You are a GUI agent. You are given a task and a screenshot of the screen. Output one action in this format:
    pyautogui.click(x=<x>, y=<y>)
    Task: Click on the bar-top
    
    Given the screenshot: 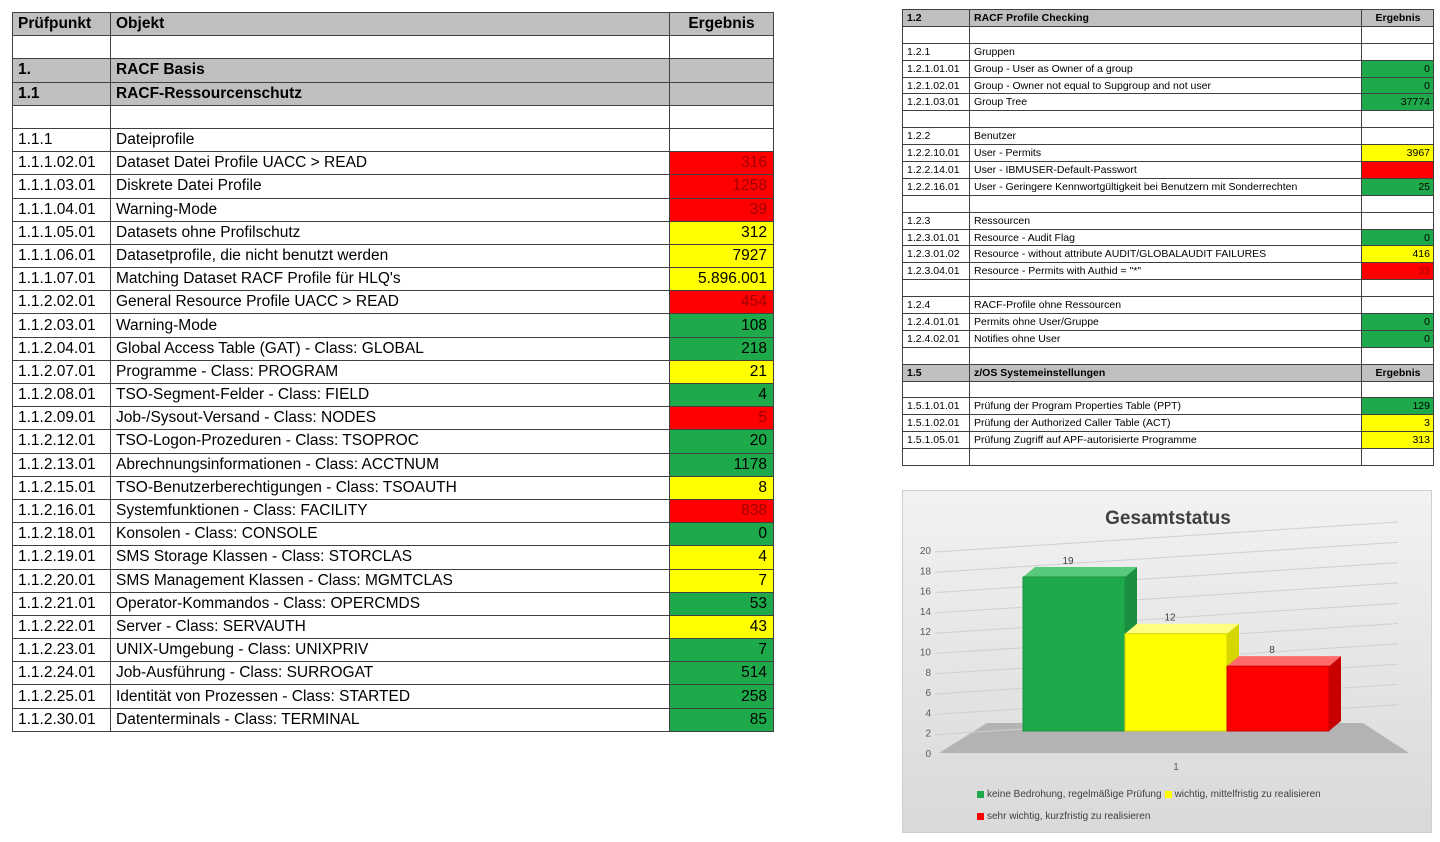 What is the action you would take?
    pyautogui.click(x=1080, y=572)
    